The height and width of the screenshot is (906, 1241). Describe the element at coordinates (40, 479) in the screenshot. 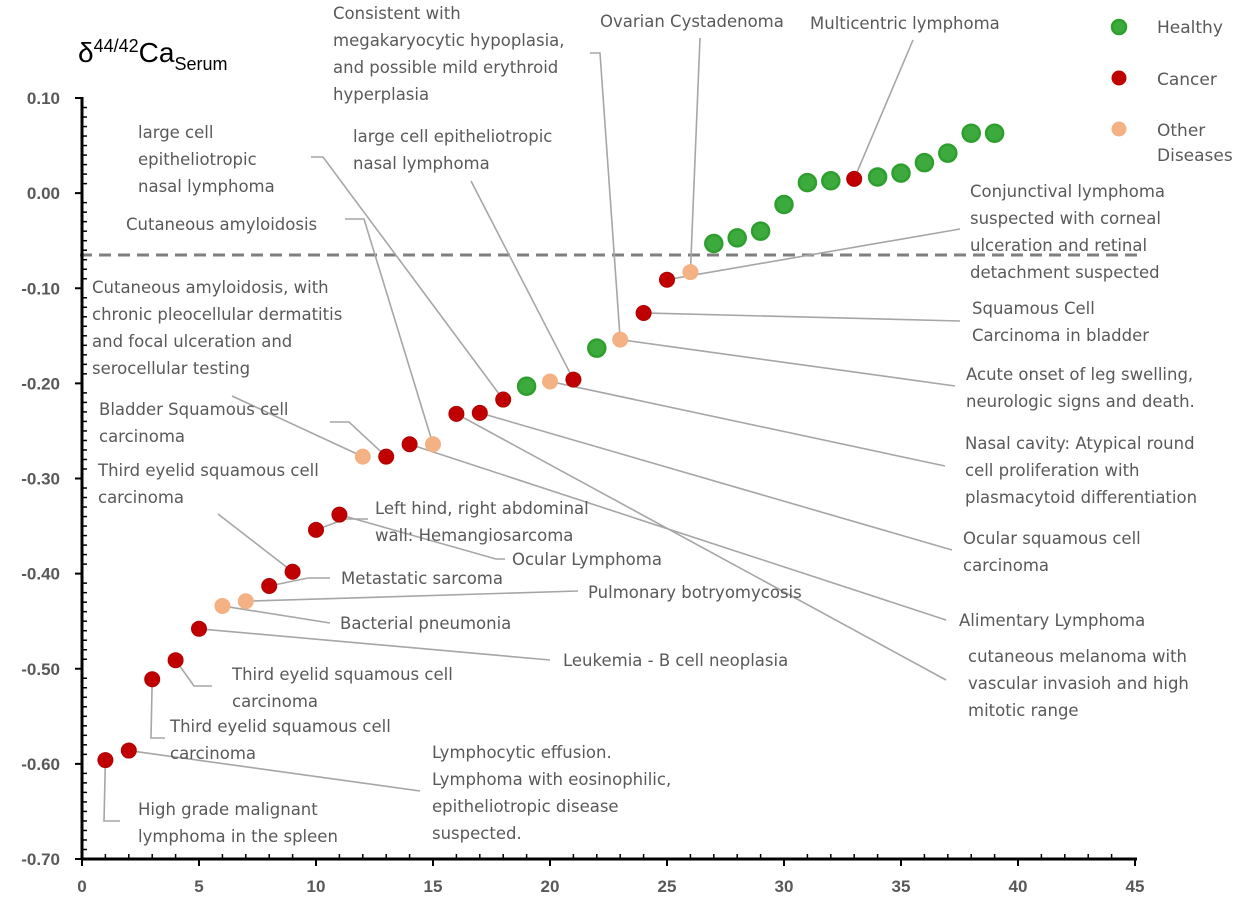

I see `y-tick-label: -0.30` at that location.